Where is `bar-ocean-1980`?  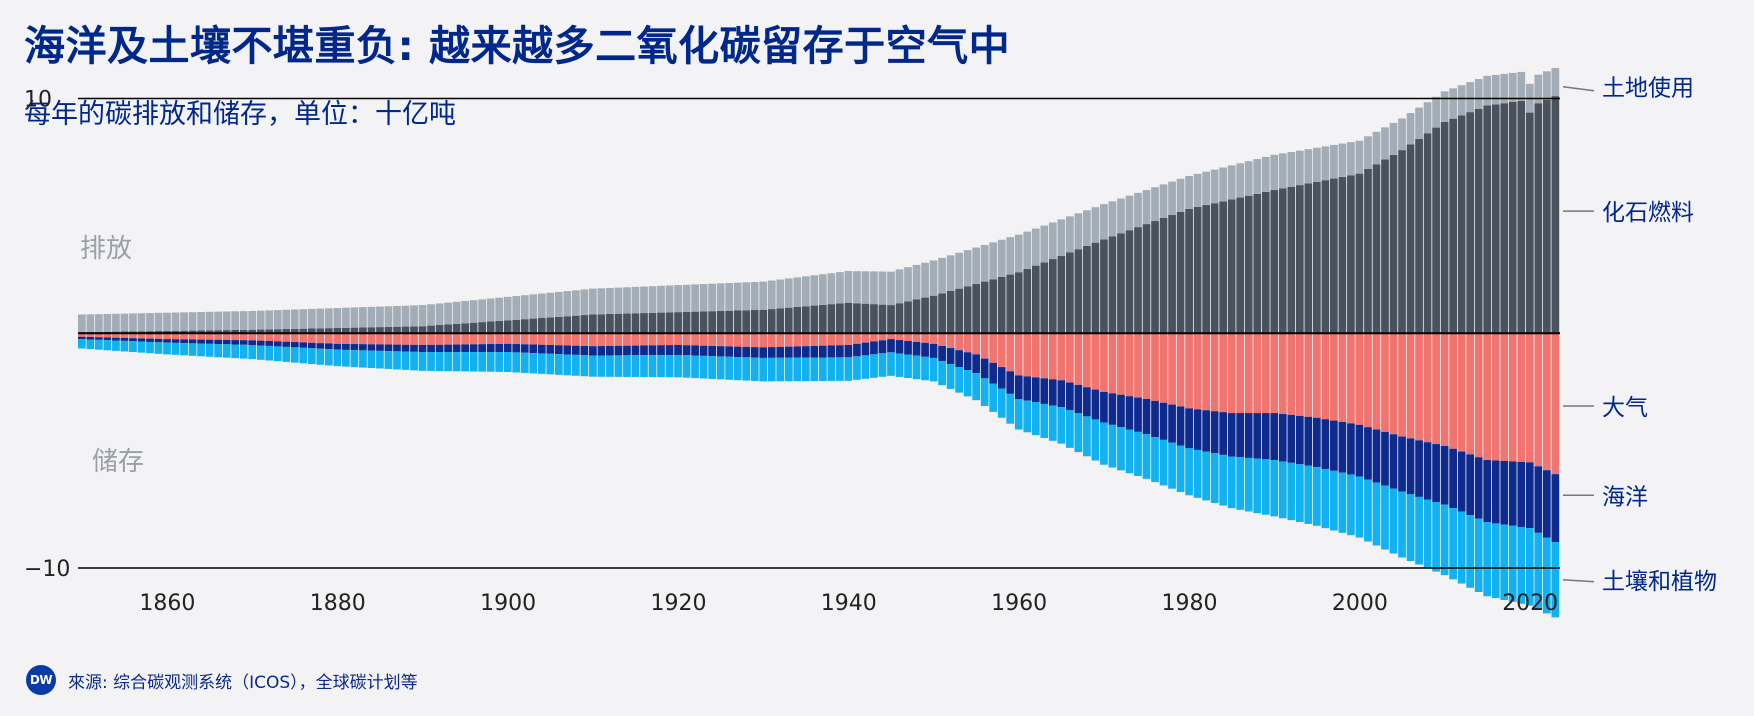
bar-ocean-1980 is located at coordinates (1189, 428).